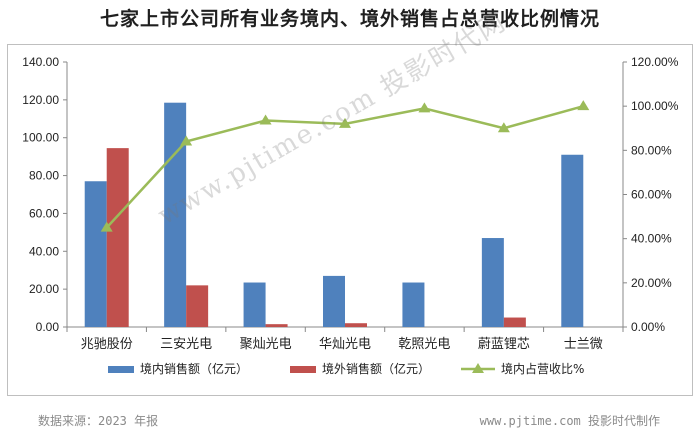  Describe the element at coordinates (98, 421) in the screenshot. I see `data-source: 数据来源：2023 年报` at that location.